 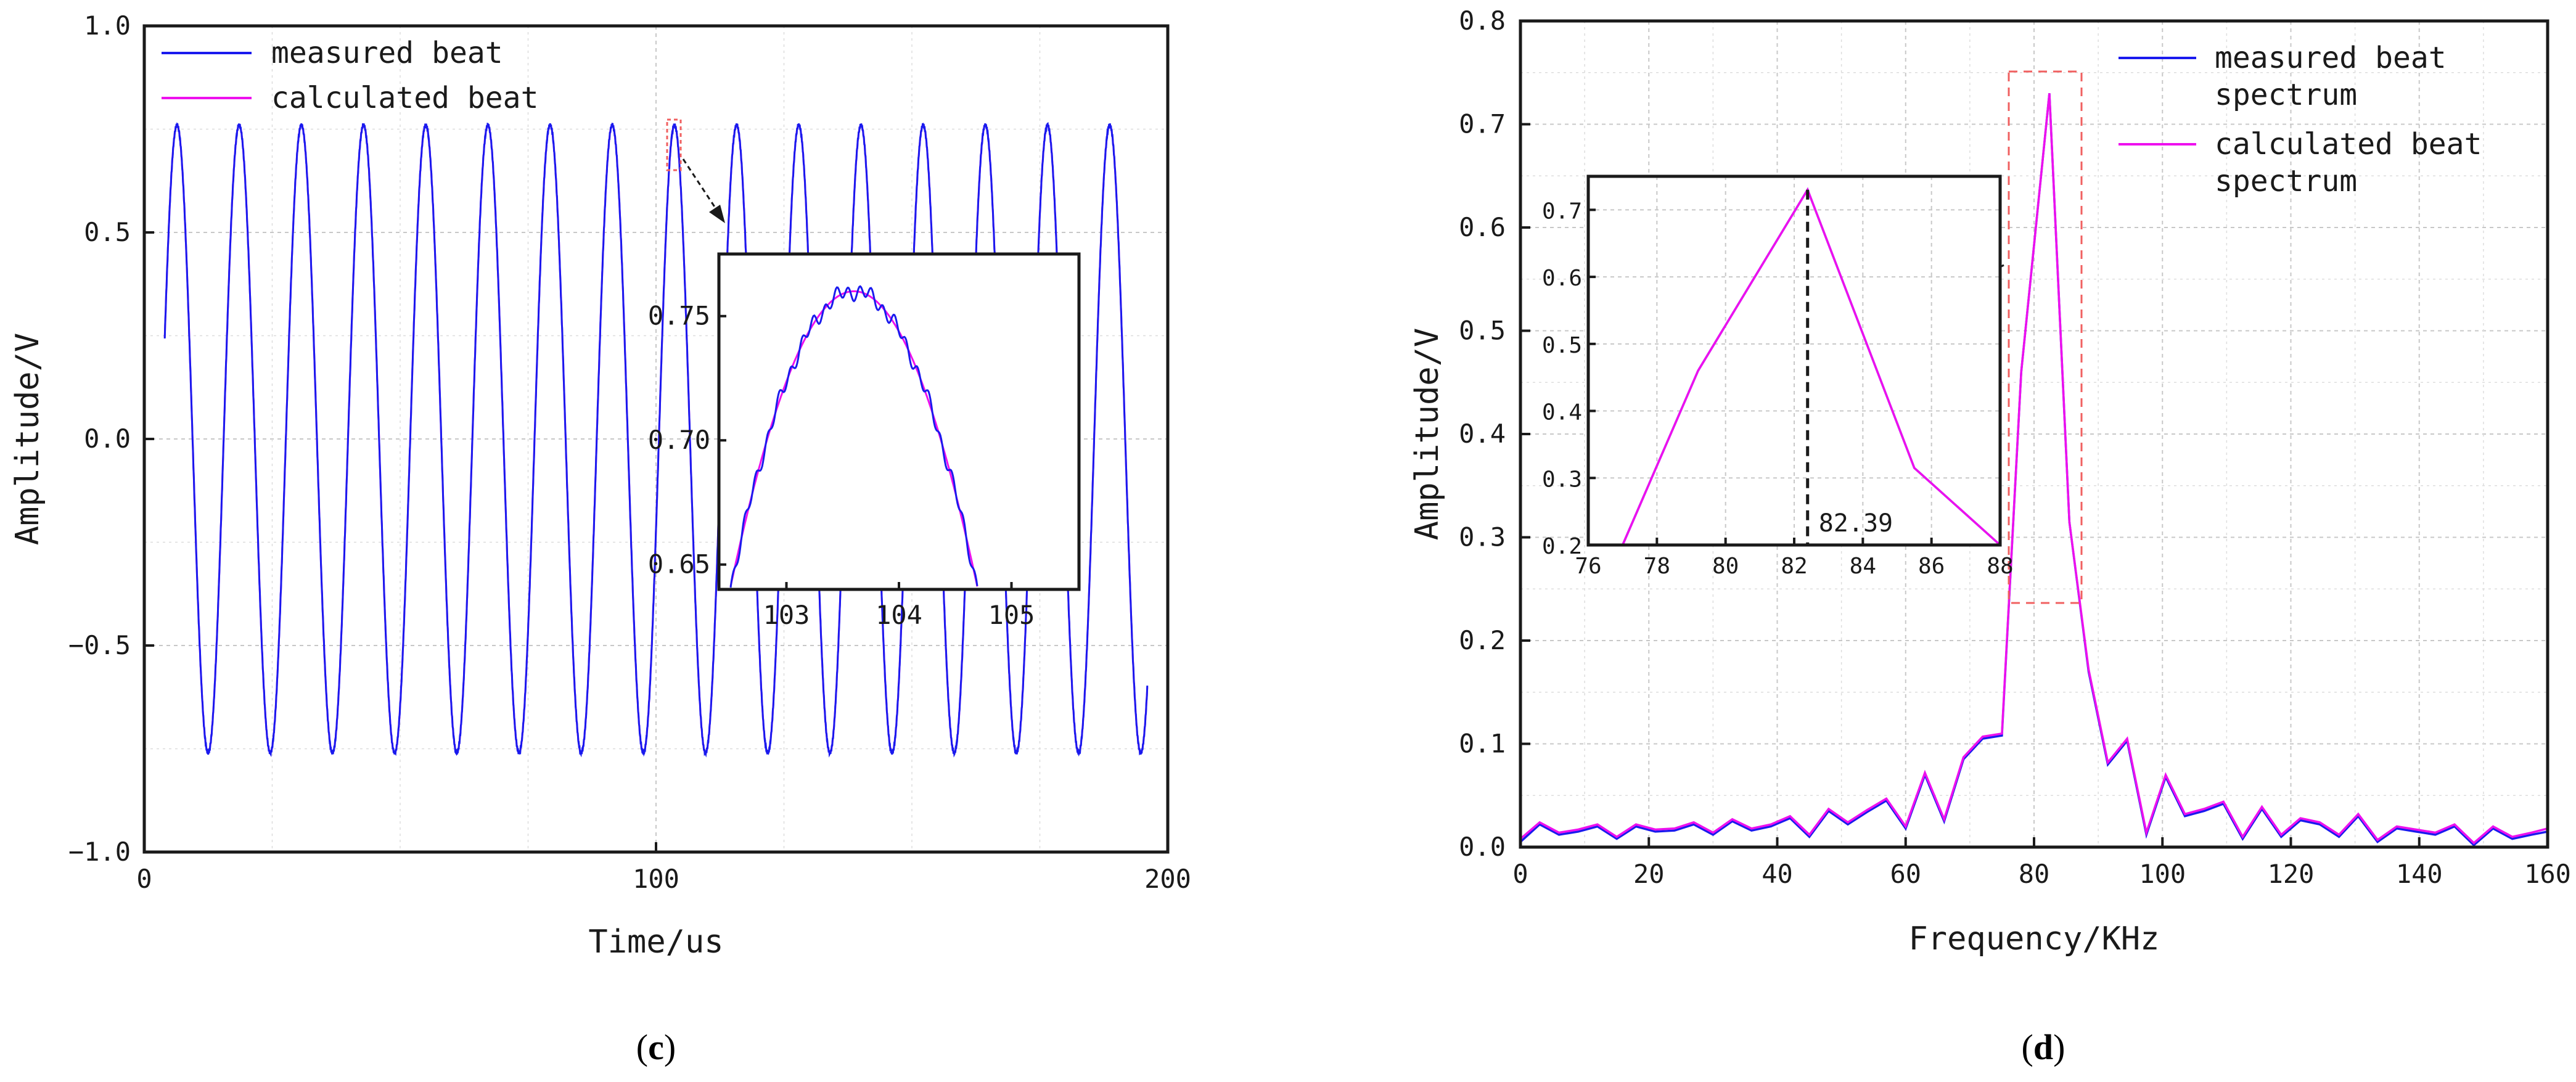 What do you see at coordinates (1483, 21) in the screenshot?
I see `d-ytick-label-8: 0.8` at bounding box center [1483, 21].